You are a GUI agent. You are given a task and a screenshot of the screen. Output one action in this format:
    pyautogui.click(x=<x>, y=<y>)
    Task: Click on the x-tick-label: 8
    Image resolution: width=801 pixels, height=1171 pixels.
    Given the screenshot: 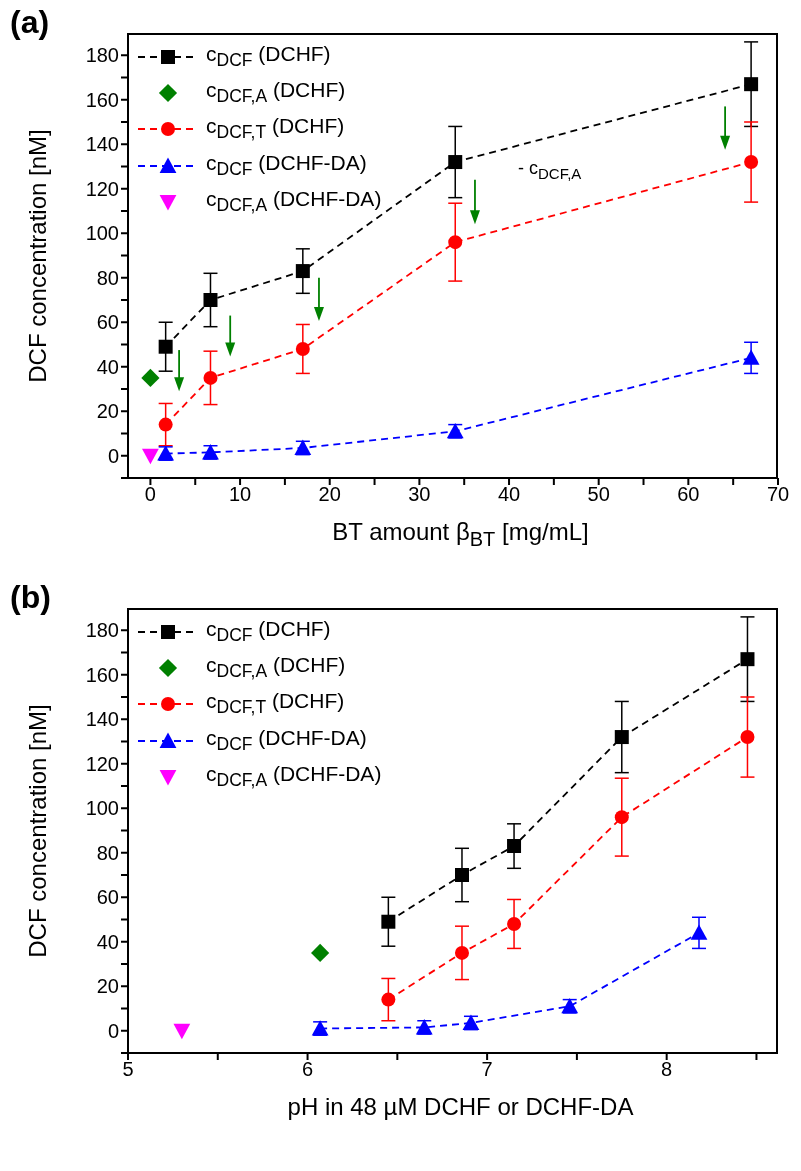 What is the action you would take?
    pyautogui.click(x=667, y=1069)
    